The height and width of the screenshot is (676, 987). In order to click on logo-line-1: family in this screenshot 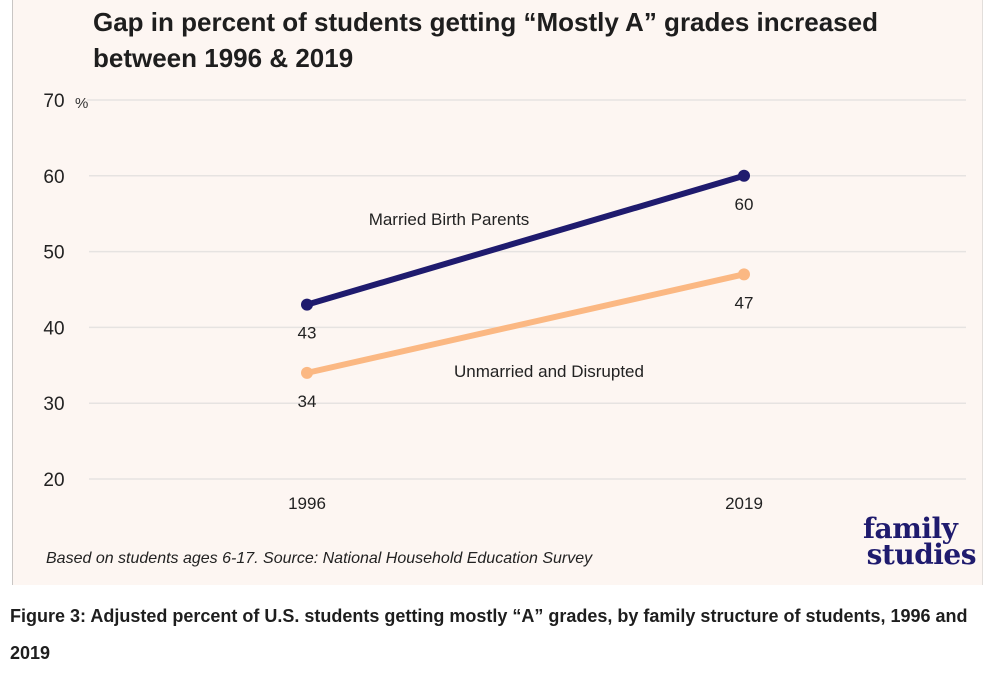, I will do `click(910, 528)`.